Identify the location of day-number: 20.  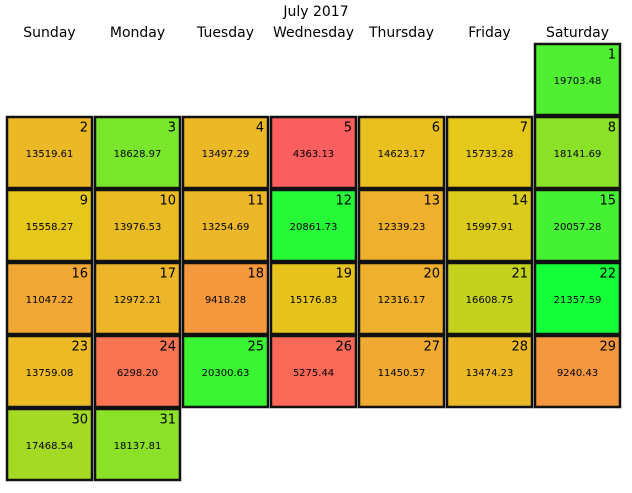
(431, 274).